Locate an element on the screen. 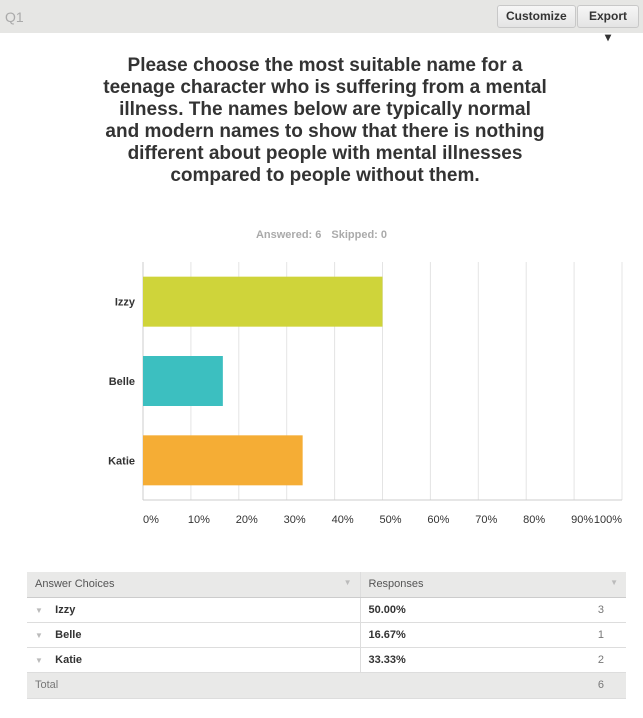 The width and height of the screenshot is (643, 718). x-tick-label: 90% is located at coordinates (582, 520).